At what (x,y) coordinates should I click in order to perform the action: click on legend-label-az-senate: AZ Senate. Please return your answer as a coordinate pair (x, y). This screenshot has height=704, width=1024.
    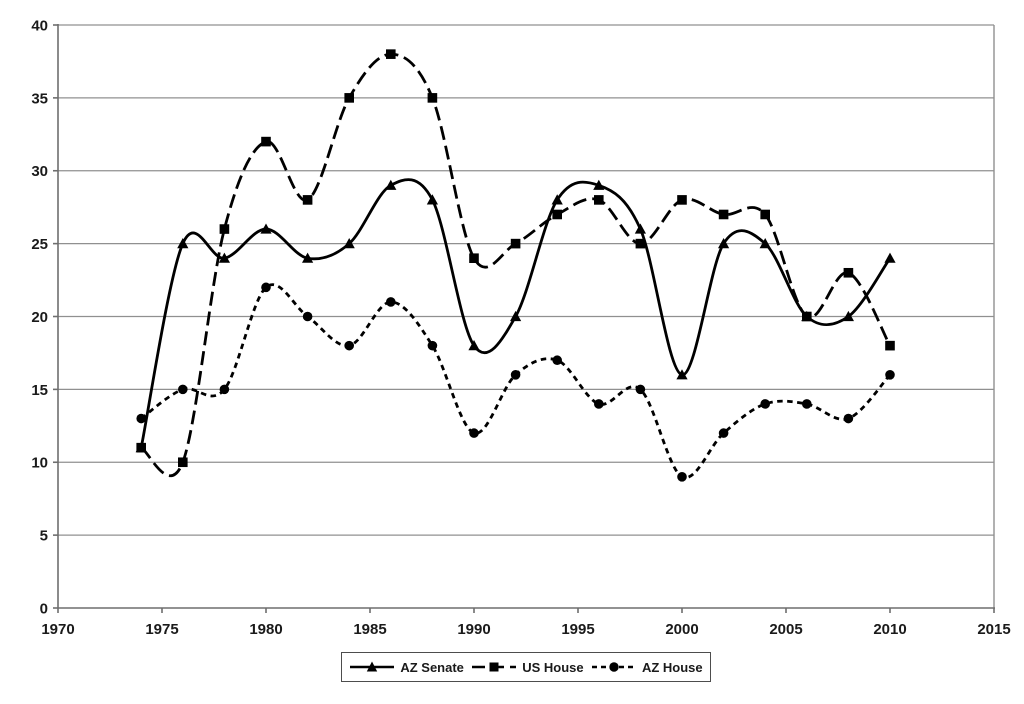
    Looking at the image, I should click on (432, 667).